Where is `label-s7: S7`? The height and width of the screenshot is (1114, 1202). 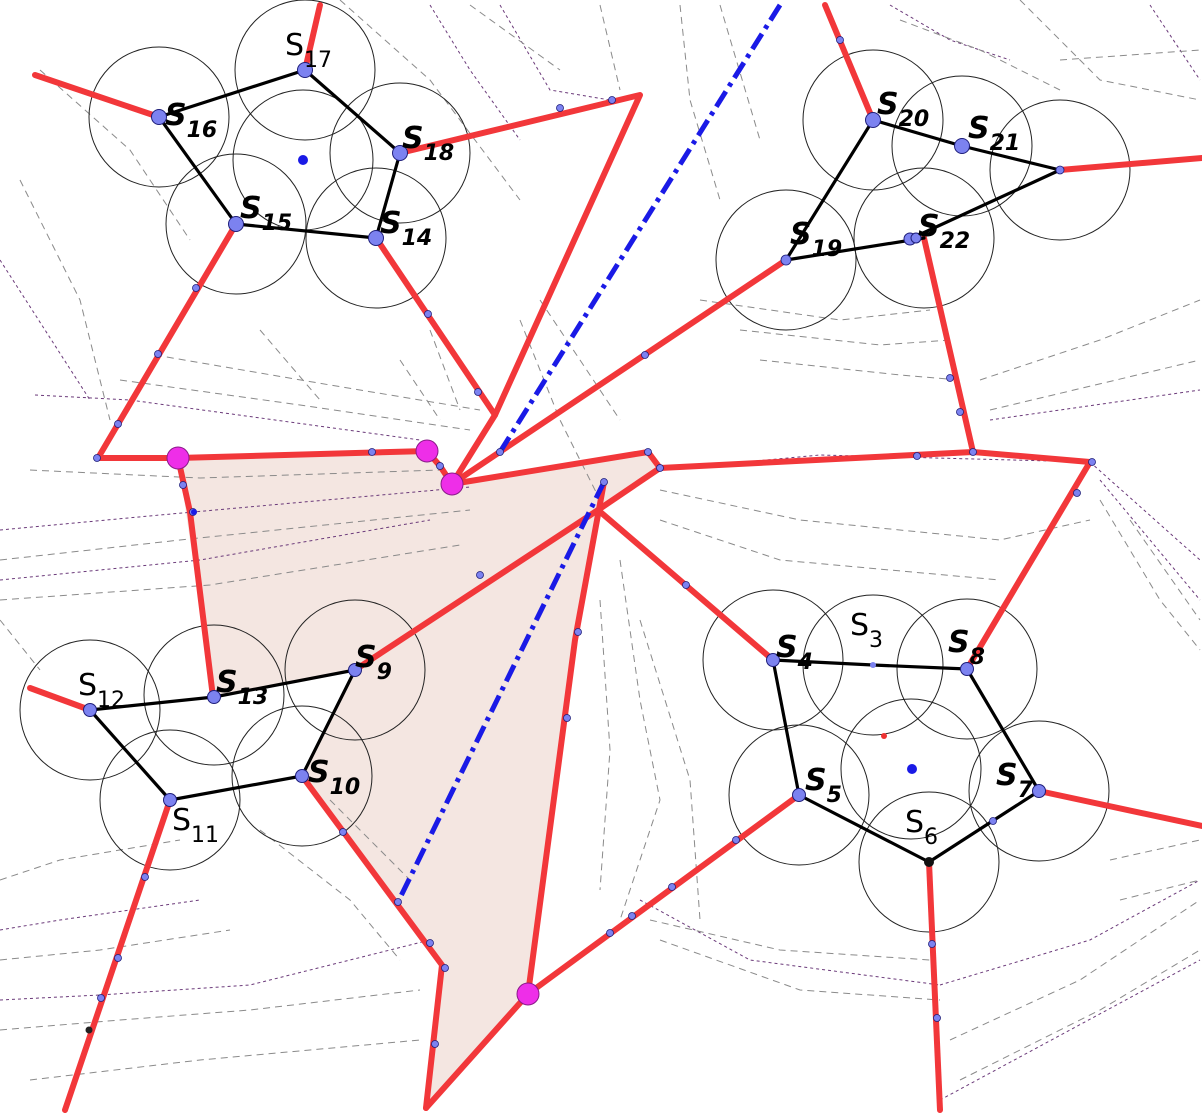
label-s7: S7 is located at coordinates (1015, 780).